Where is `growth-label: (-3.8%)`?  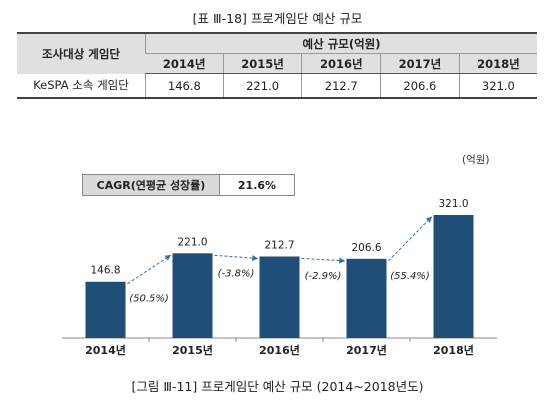 growth-label: (-3.8%) is located at coordinates (236, 273).